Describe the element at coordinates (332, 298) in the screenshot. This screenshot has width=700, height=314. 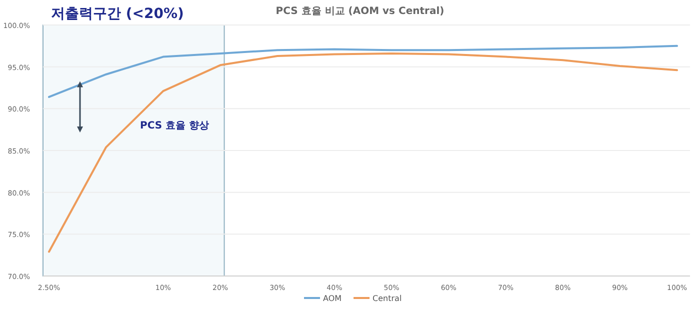
I see `legend-label: AOM` at that location.